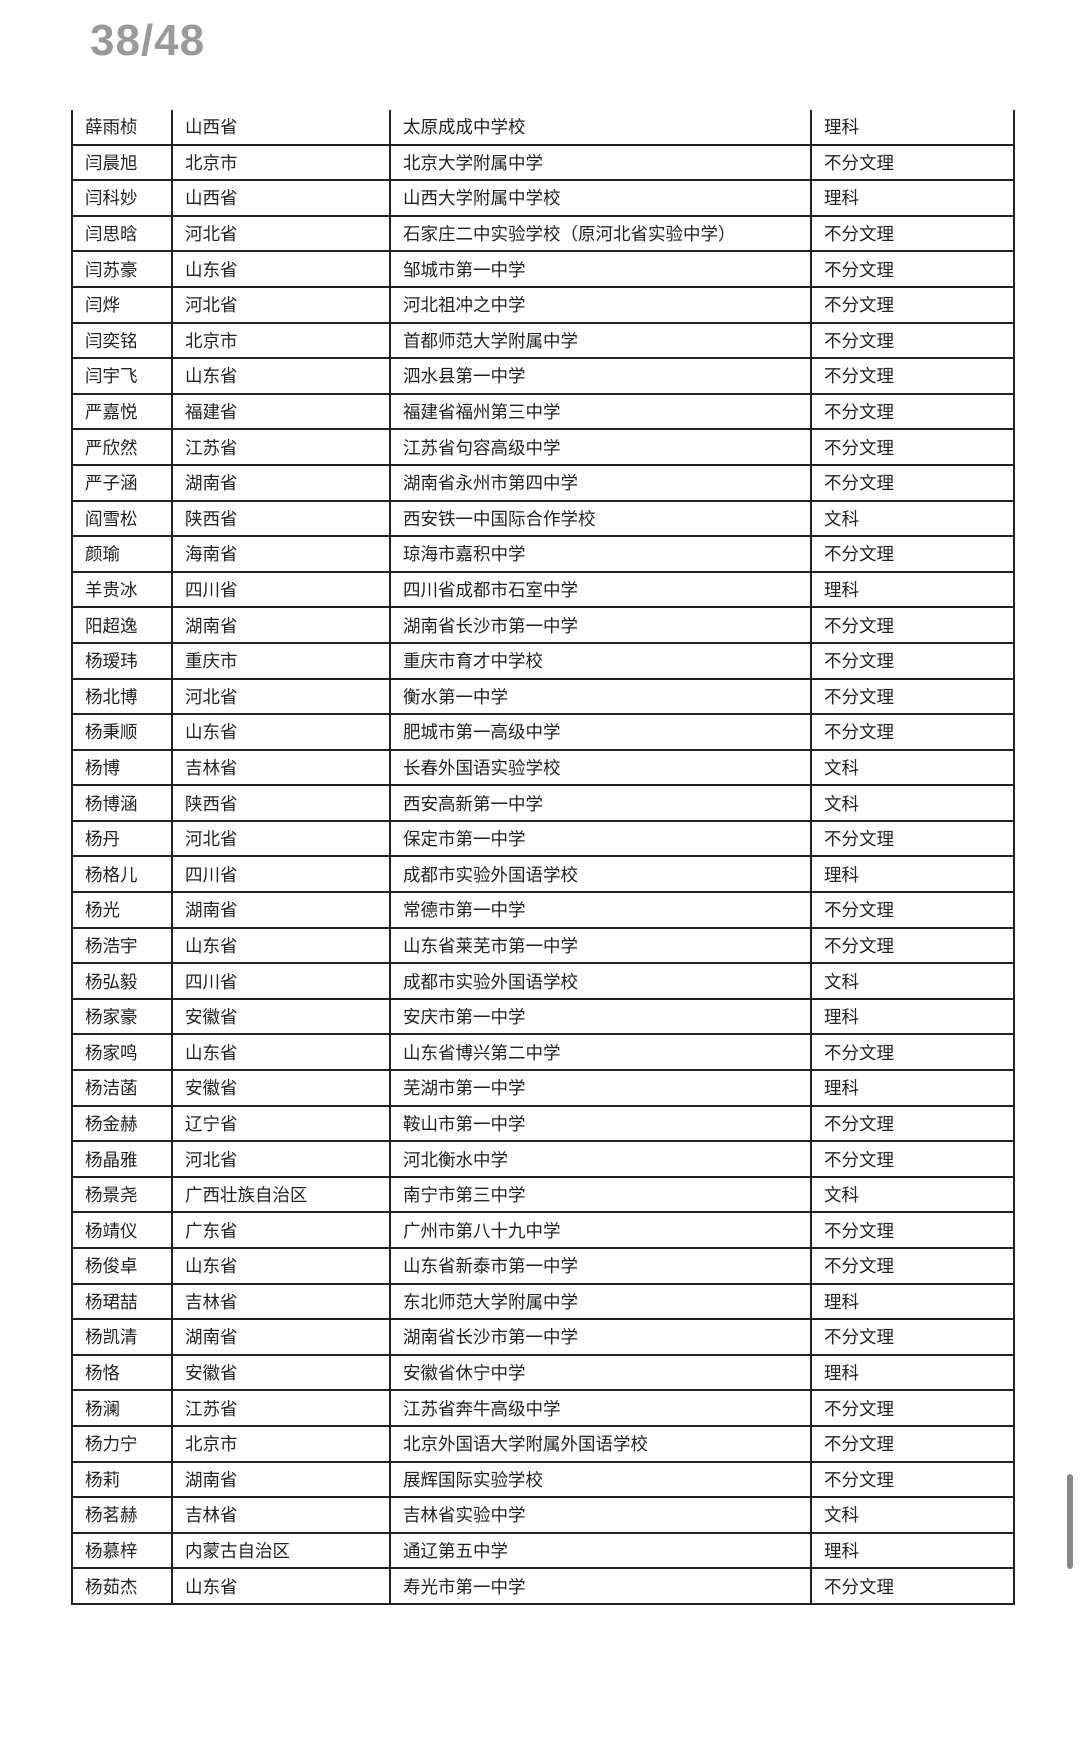 This screenshot has height=1759, width=1080. What do you see at coordinates (122, 981) in the screenshot?
I see `name-cell: 杨弘毅` at bounding box center [122, 981].